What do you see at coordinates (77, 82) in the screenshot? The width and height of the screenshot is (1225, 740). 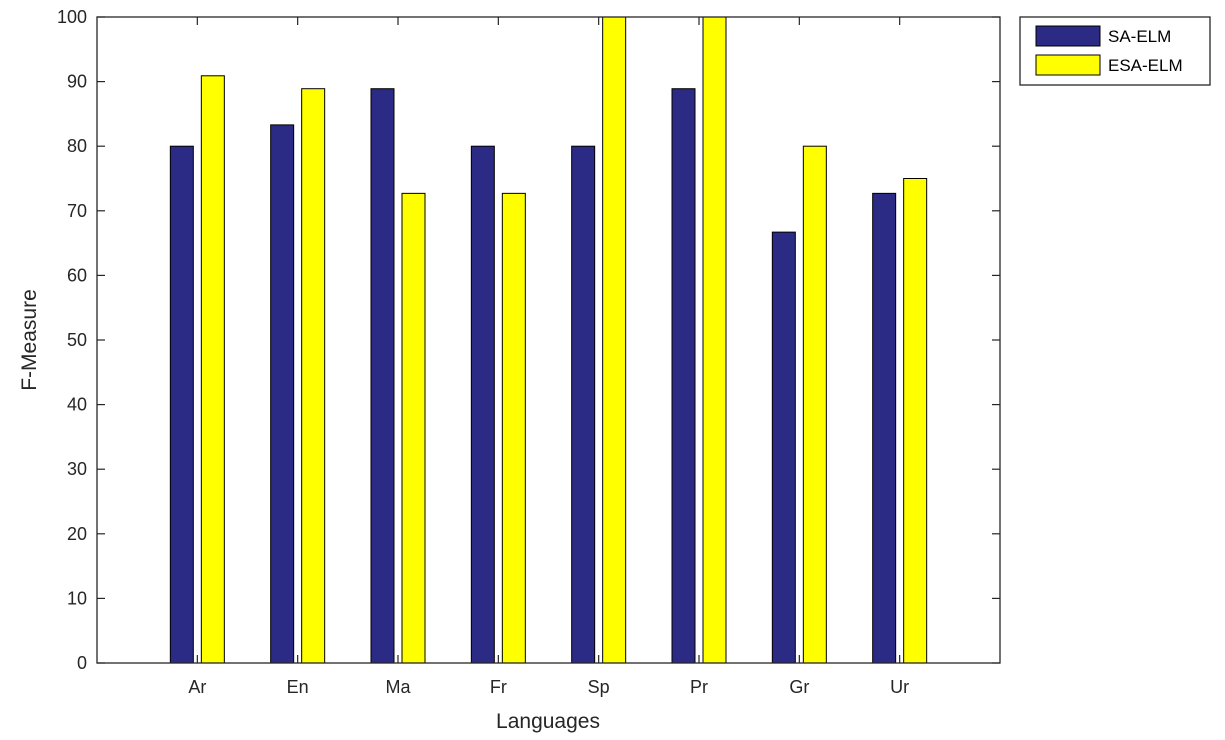 I see `y-tick-label: 90` at bounding box center [77, 82].